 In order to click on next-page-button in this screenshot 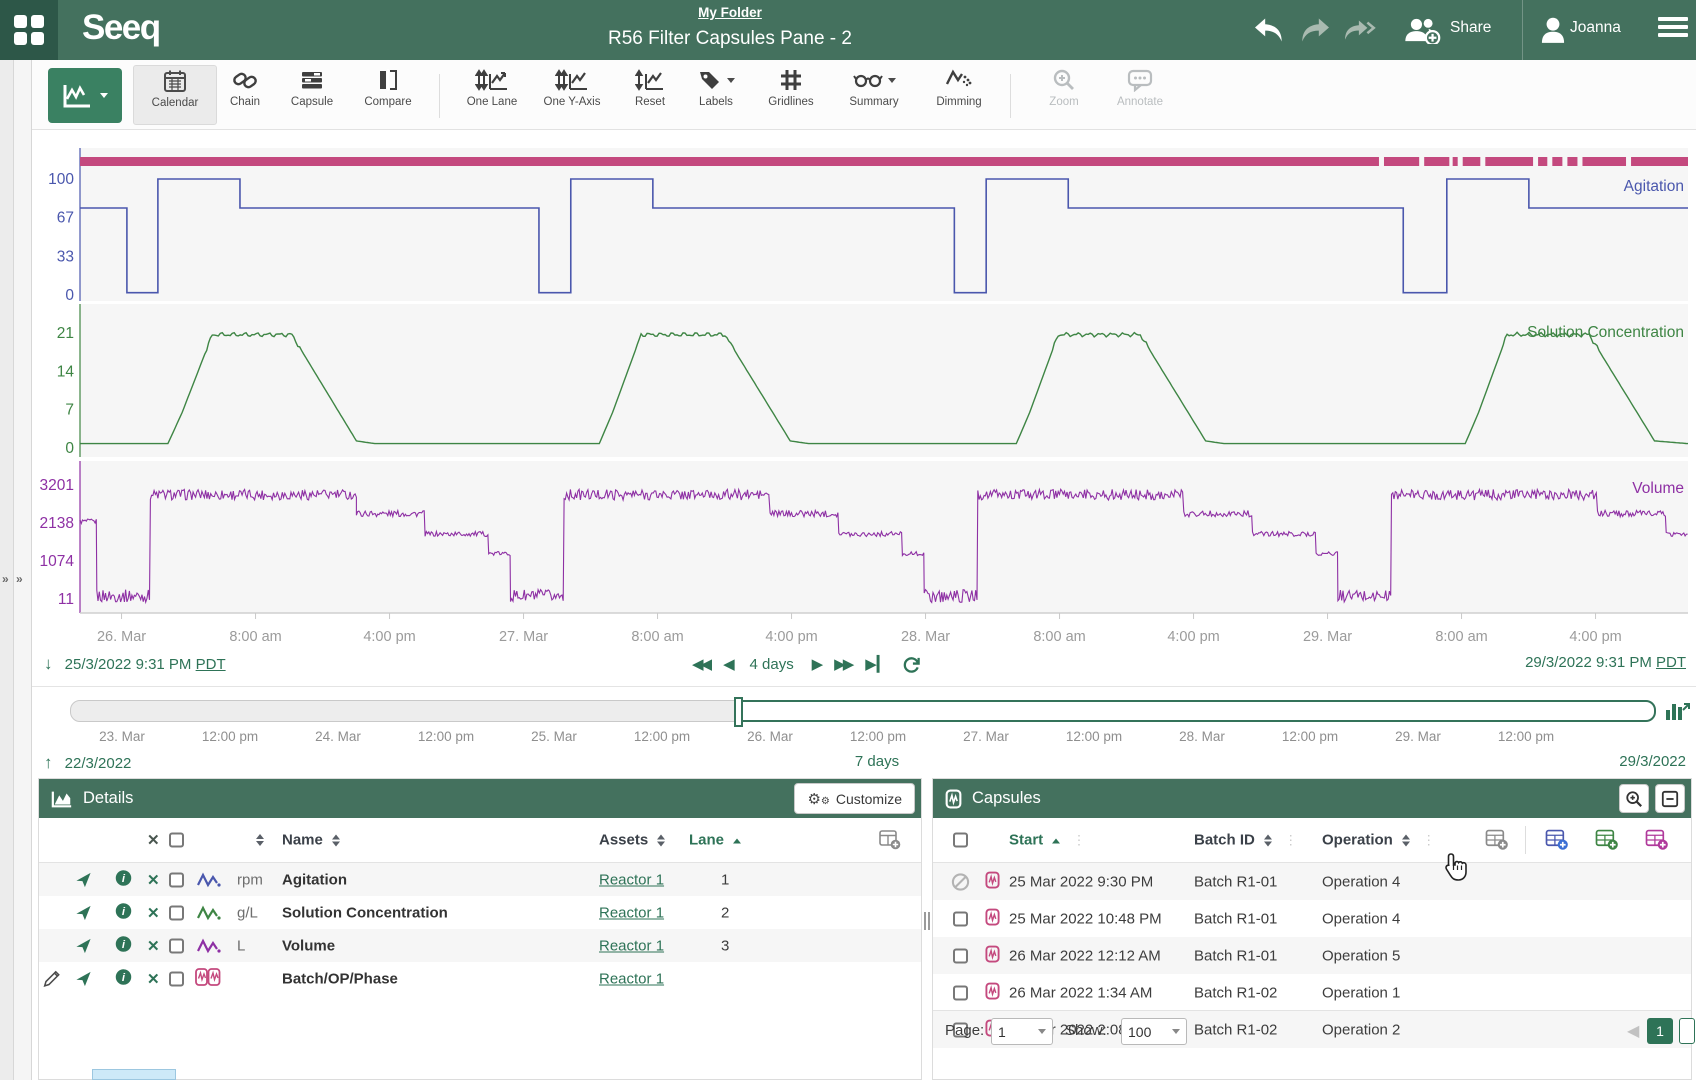, I will do `click(1687, 1031)`.